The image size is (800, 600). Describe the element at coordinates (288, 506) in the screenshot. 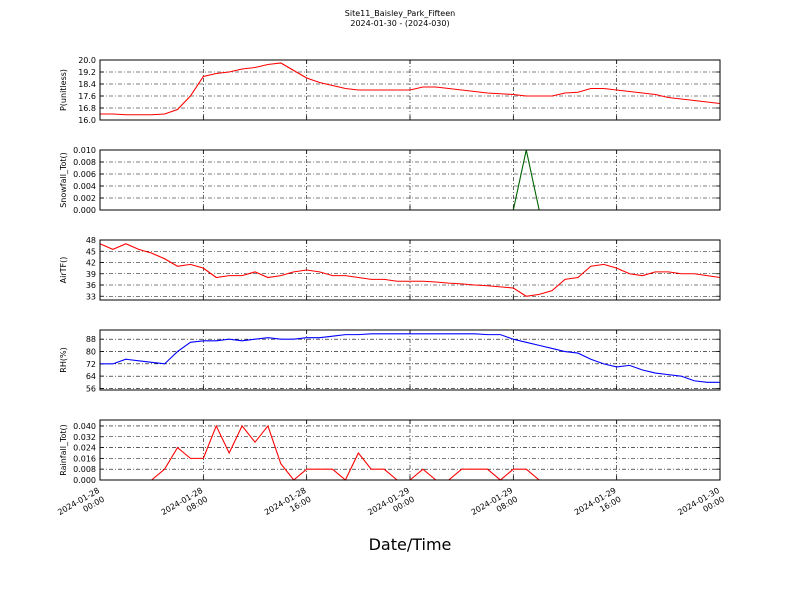

I see `x-tick-label: 2024-01-2816:00` at that location.